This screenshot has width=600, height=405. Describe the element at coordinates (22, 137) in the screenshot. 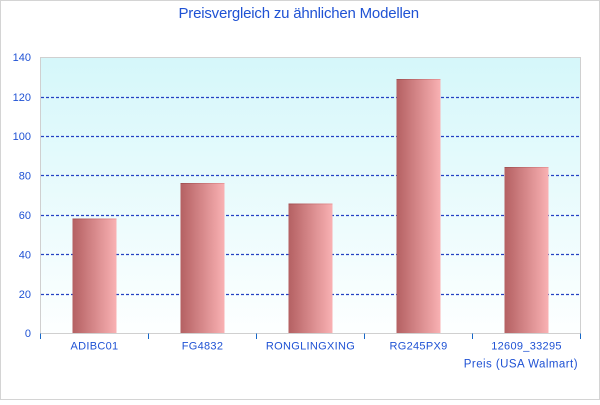

I see `svg-text: 100` at that location.